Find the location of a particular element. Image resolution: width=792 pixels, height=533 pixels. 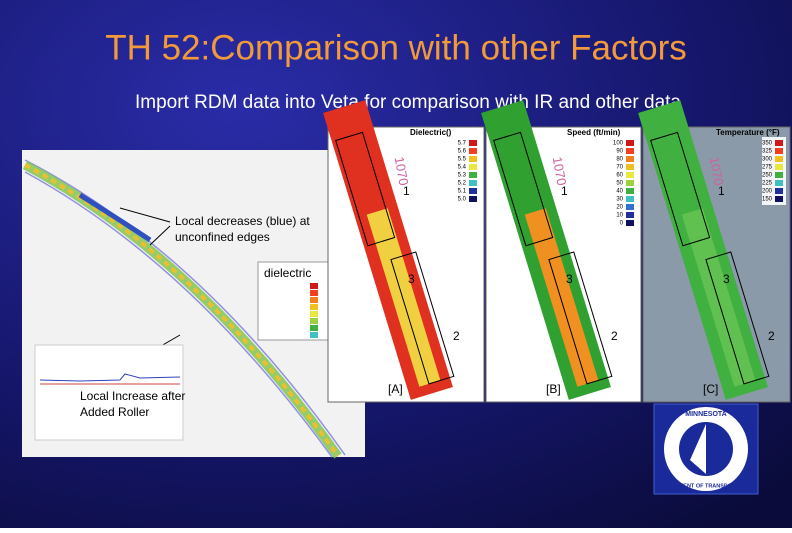

panel-label: [A] is located at coordinates (395, 389).